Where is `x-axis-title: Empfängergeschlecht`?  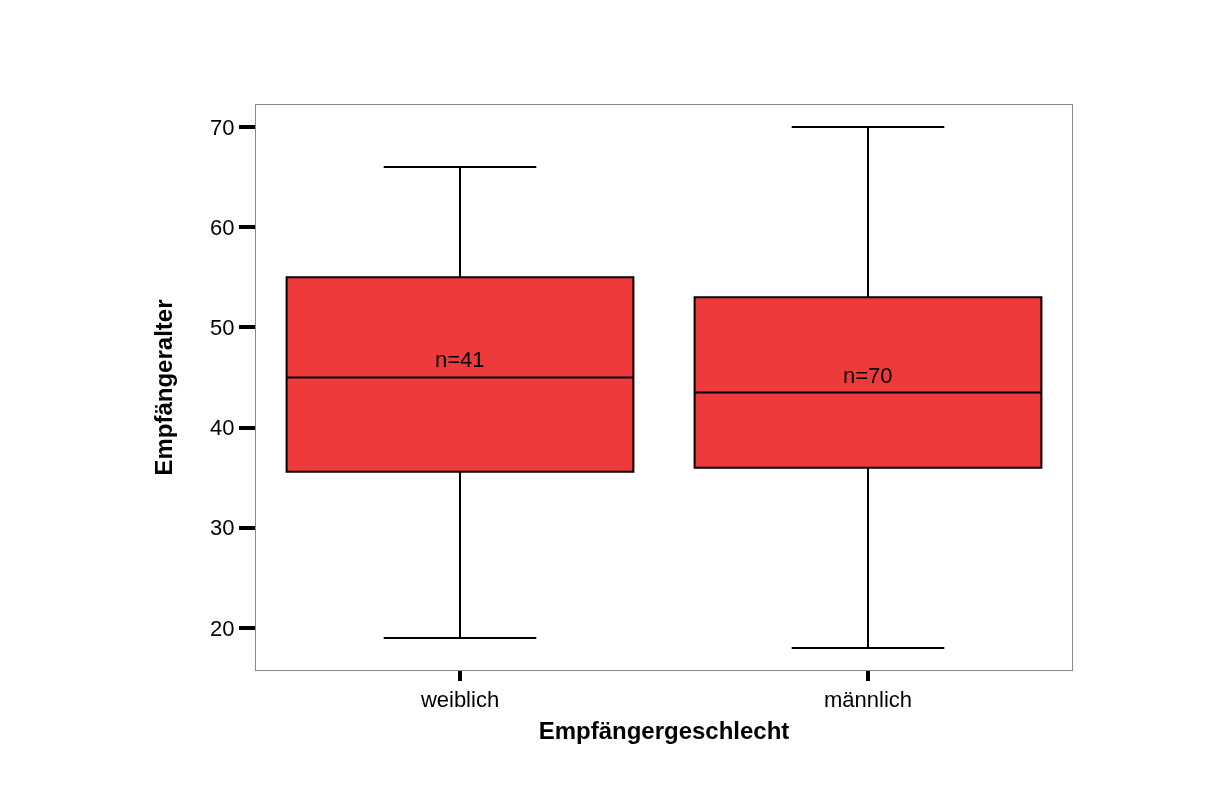 x-axis-title: Empfängergeschlecht is located at coordinates (664, 730).